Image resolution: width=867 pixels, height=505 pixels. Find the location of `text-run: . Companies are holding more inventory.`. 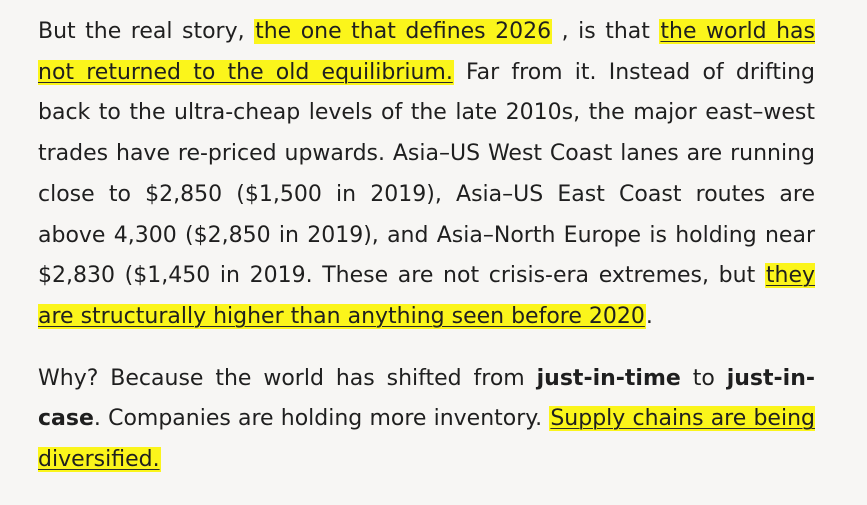

text-run: . Companies are holding more inventory. is located at coordinates (321, 419).